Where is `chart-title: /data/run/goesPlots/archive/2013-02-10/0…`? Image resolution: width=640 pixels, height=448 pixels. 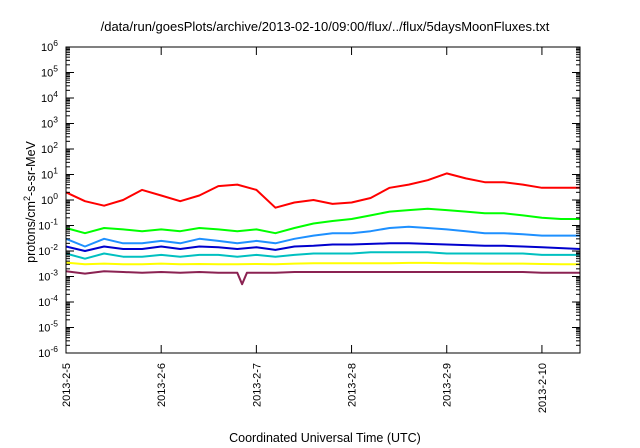 chart-title: /data/run/goesPlots/archive/2013-02-10/0… is located at coordinates (325, 26).